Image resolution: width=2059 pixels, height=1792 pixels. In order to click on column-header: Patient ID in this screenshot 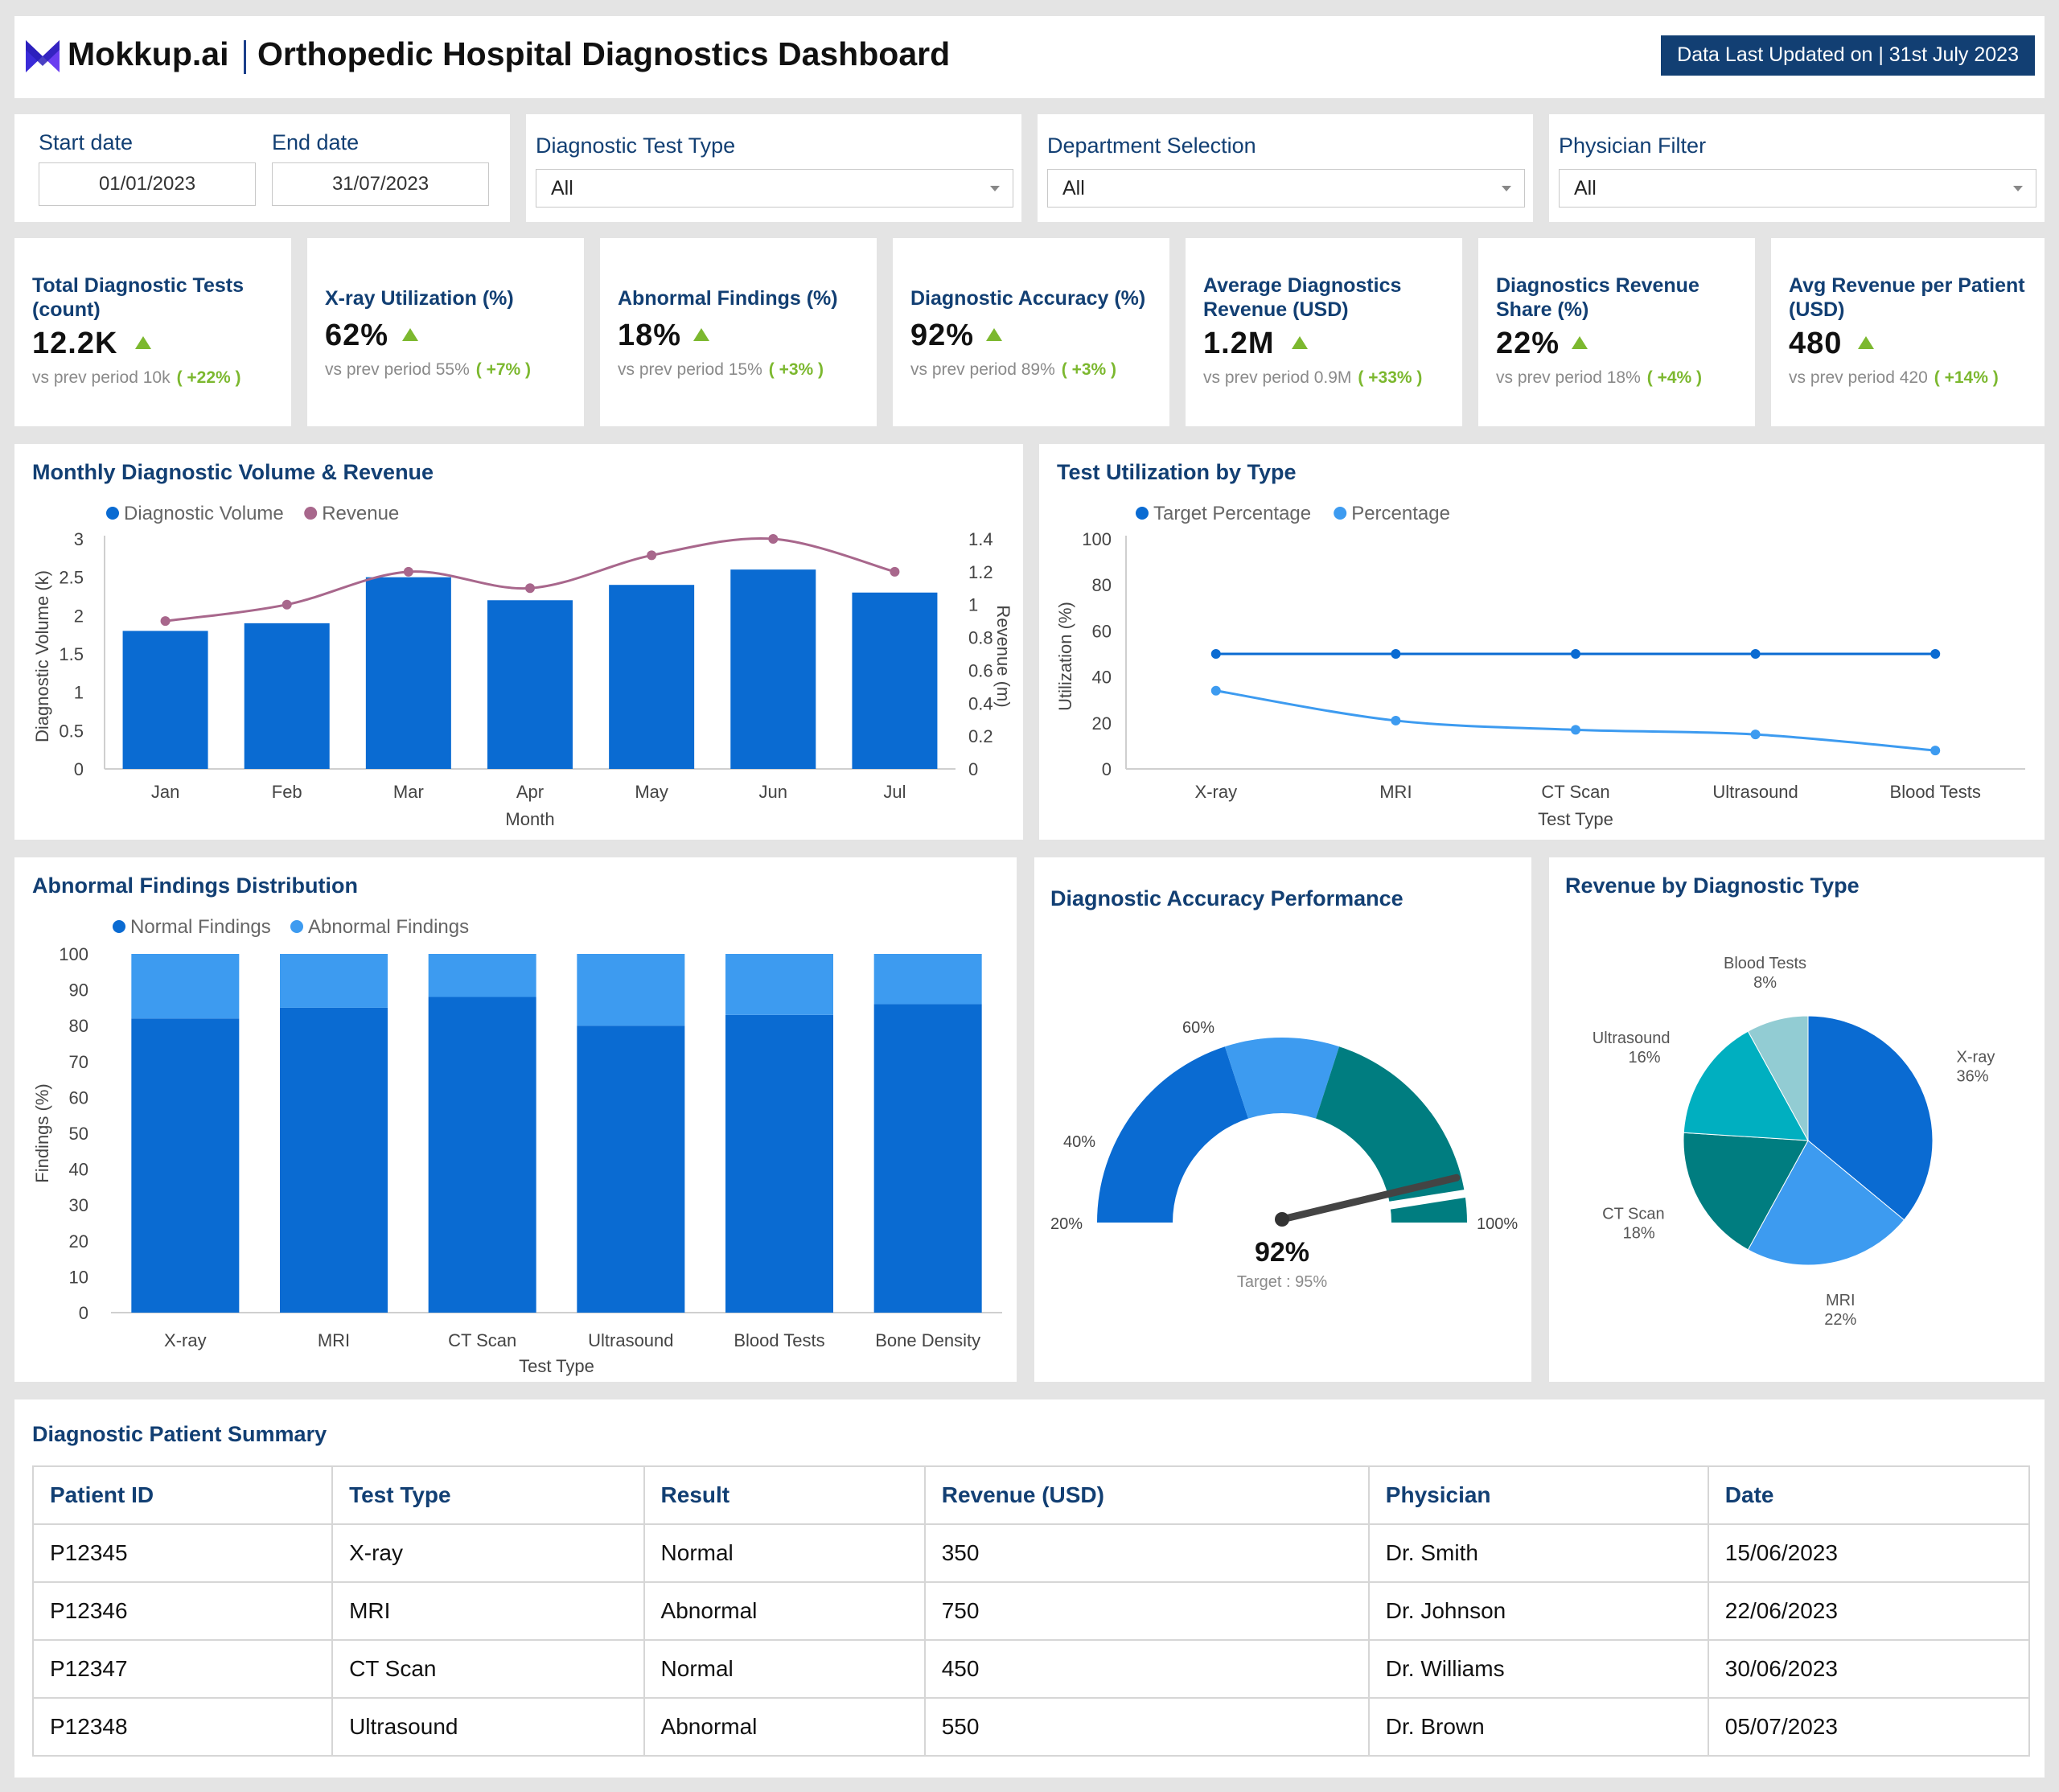, I will do `click(182, 1495)`.